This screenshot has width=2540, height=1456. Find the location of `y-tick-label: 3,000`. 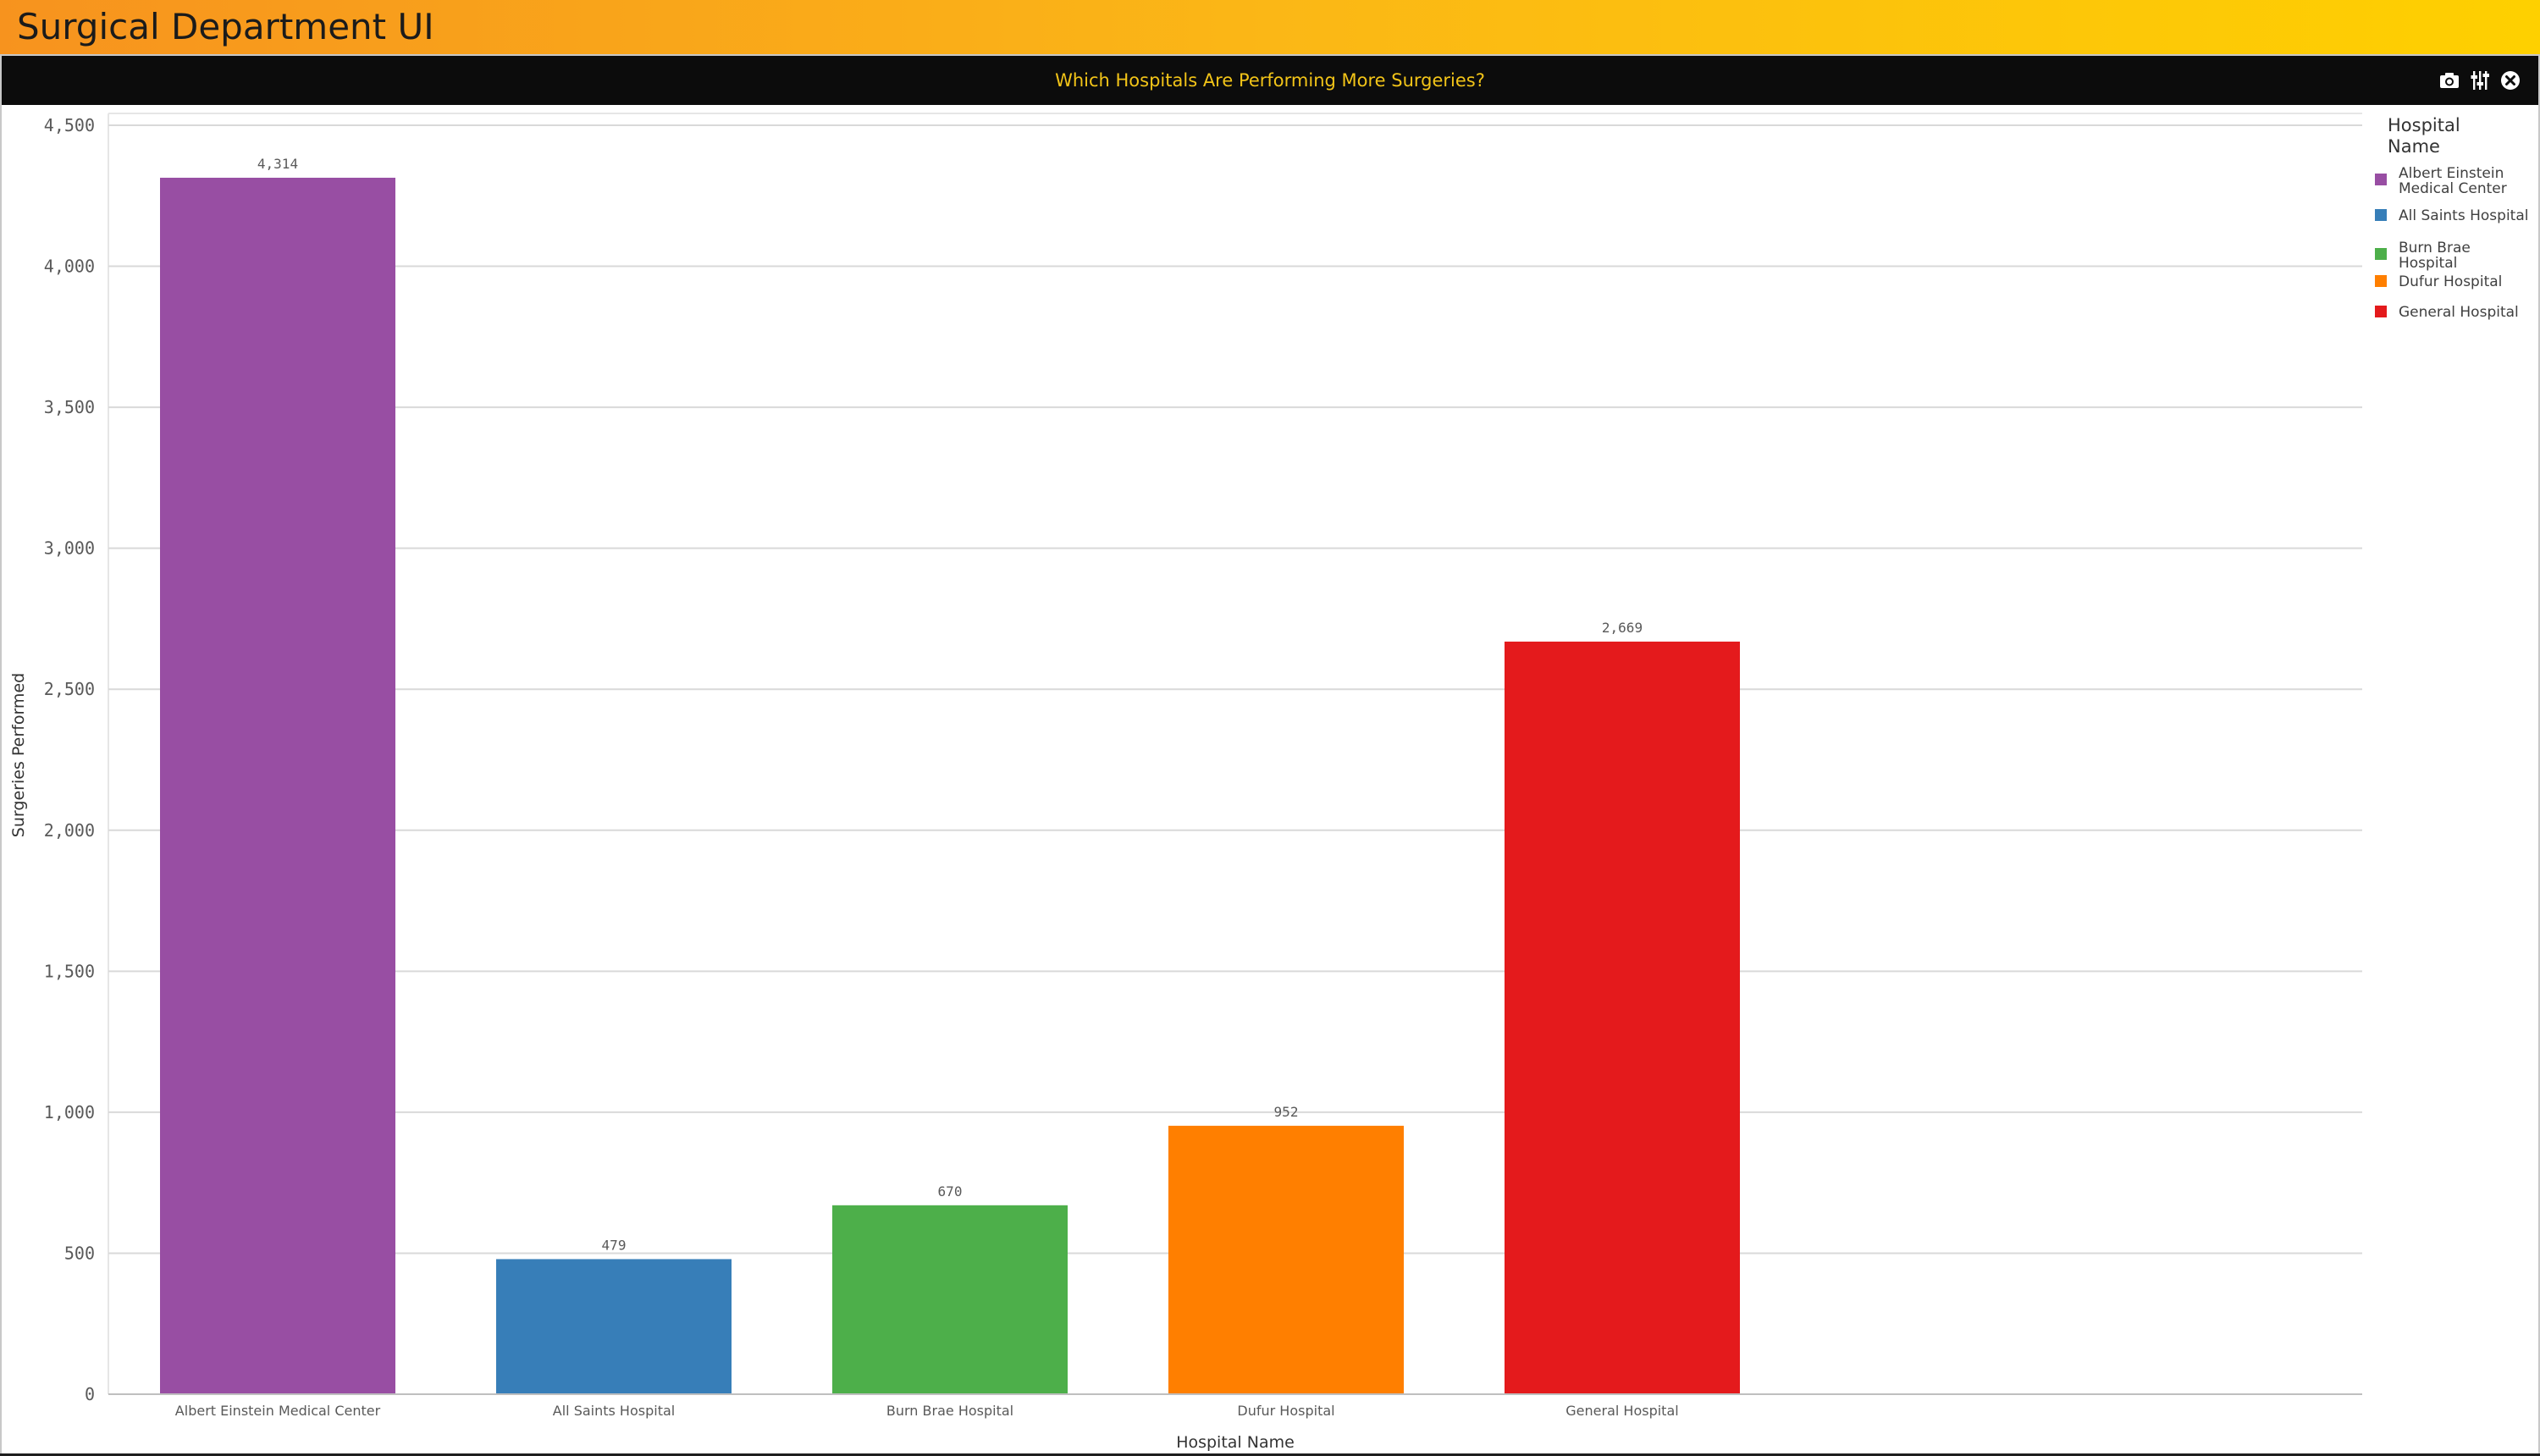

y-tick-label: 3,000 is located at coordinates (69, 548).